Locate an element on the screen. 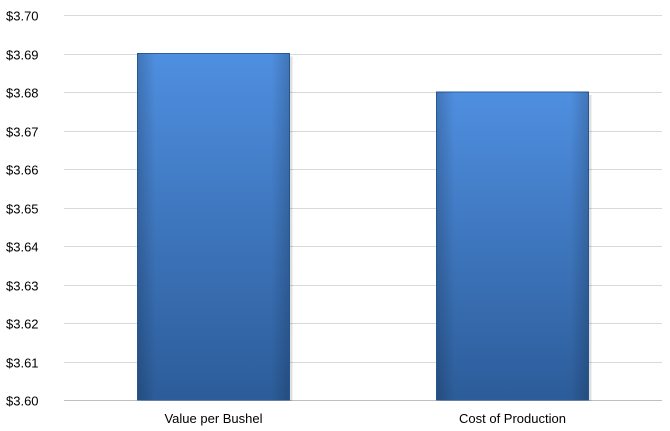  y-tick-label: $3.63 is located at coordinates (22, 286).